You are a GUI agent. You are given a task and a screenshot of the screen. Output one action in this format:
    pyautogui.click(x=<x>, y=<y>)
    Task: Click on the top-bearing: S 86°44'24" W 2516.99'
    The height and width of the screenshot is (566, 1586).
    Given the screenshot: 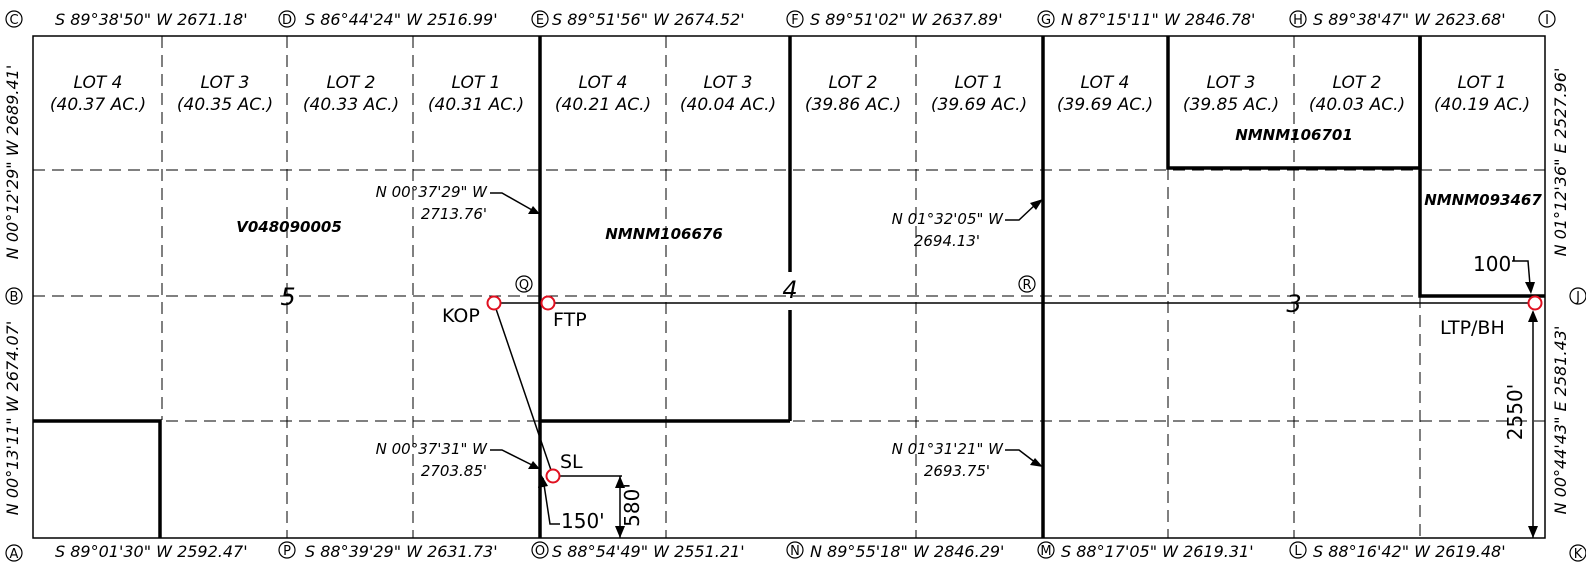 What is the action you would take?
    pyautogui.click(x=401, y=19)
    